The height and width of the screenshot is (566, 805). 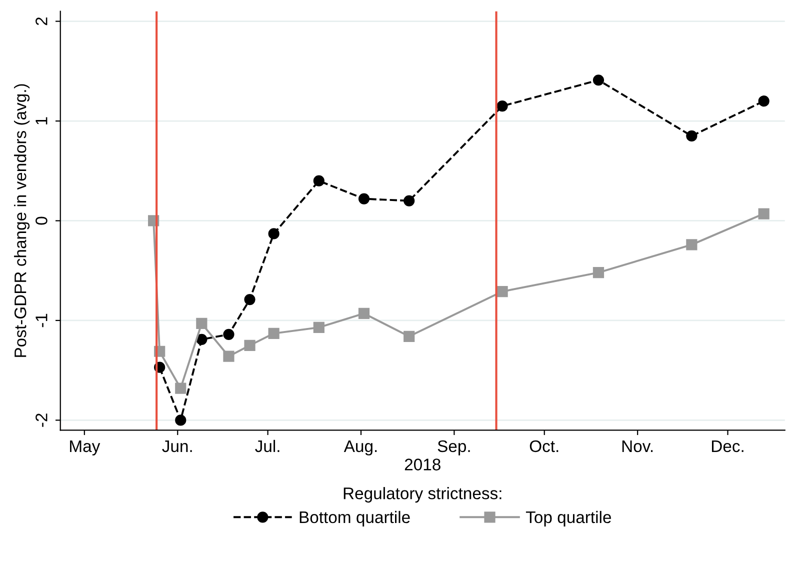 I want to click on x-tick-label: Aug., so click(x=360, y=448).